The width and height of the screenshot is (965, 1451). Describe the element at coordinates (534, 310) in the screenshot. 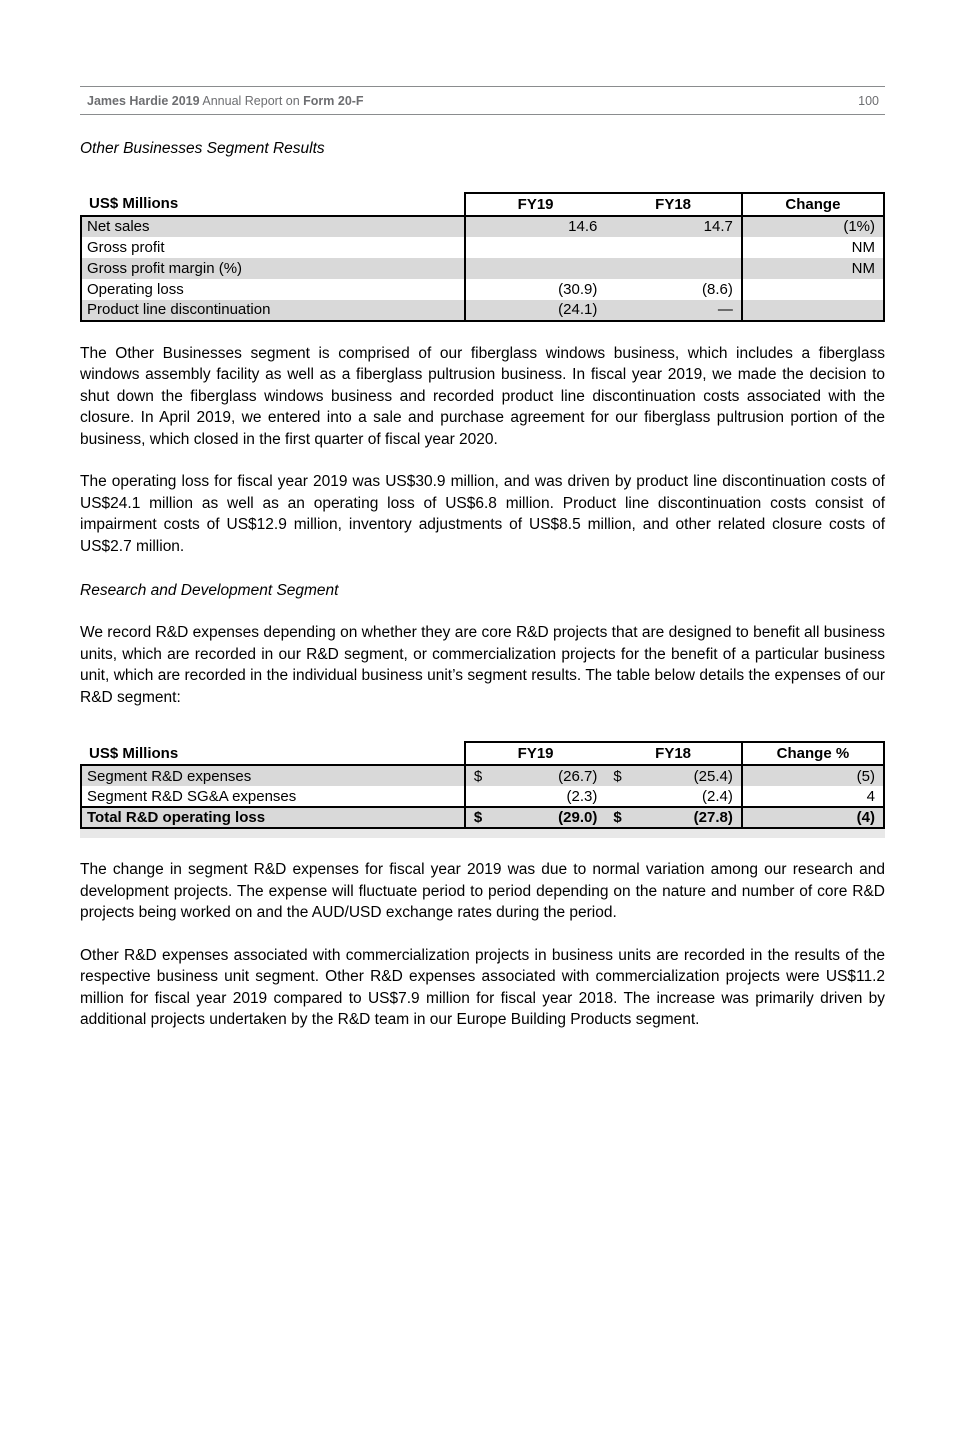

I see `cell-fy19: (24.1)` at that location.